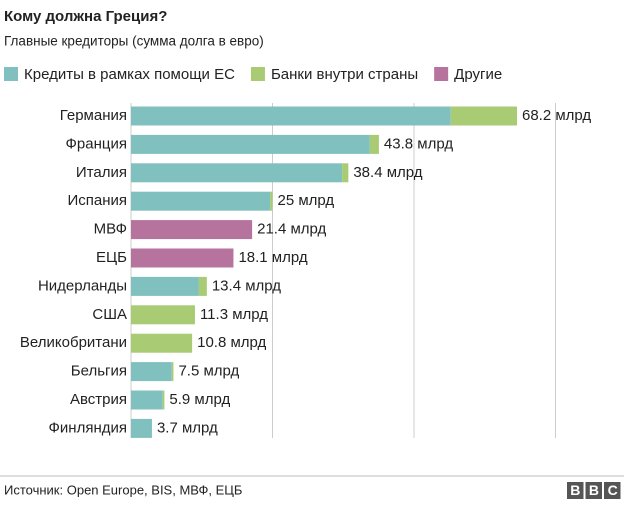 Image resolution: width=624 pixels, height=505 pixels. Describe the element at coordinates (231, 342) in the screenshot. I see `value-label: 10.8 млрд` at that location.